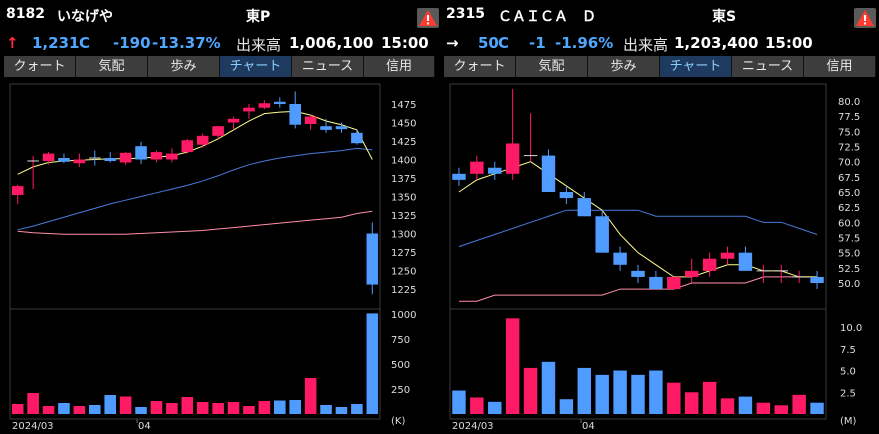 The width and height of the screenshot is (879, 434). What do you see at coordinates (849, 163) in the screenshot?
I see `price-tick-label: 70.0` at bounding box center [849, 163].